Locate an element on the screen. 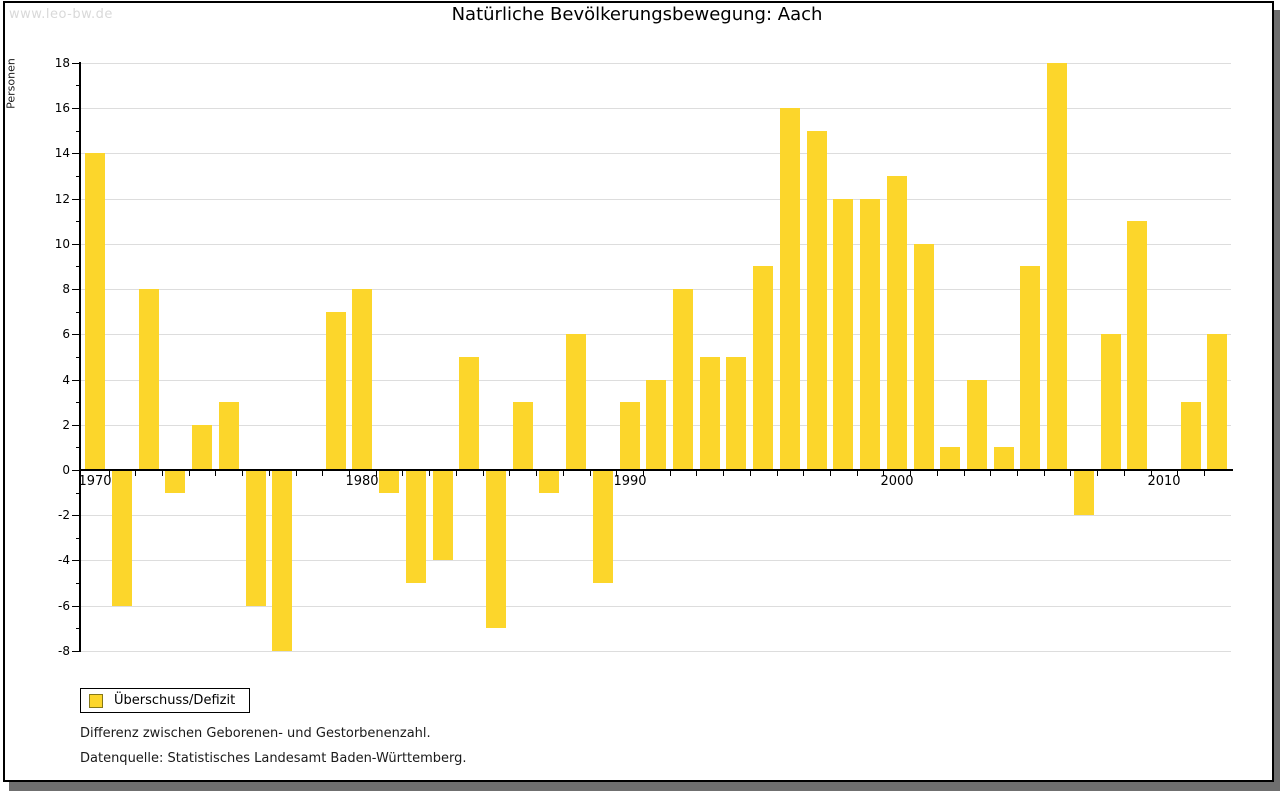 The height and width of the screenshot is (791, 1280). x-tick-label-2010: 2010 is located at coordinates (1164, 481).